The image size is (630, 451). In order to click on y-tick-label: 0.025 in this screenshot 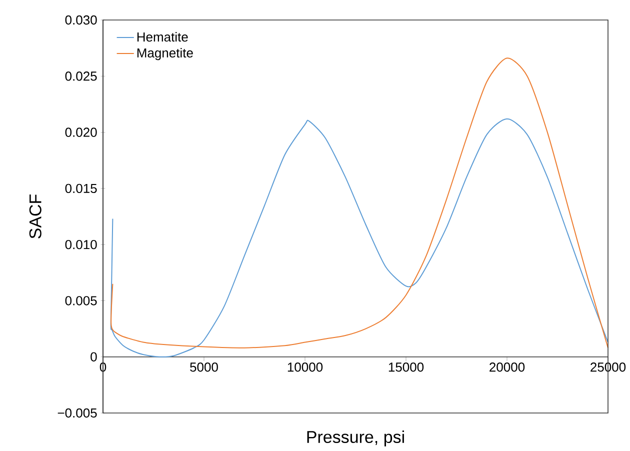, I will do `click(81, 76)`.